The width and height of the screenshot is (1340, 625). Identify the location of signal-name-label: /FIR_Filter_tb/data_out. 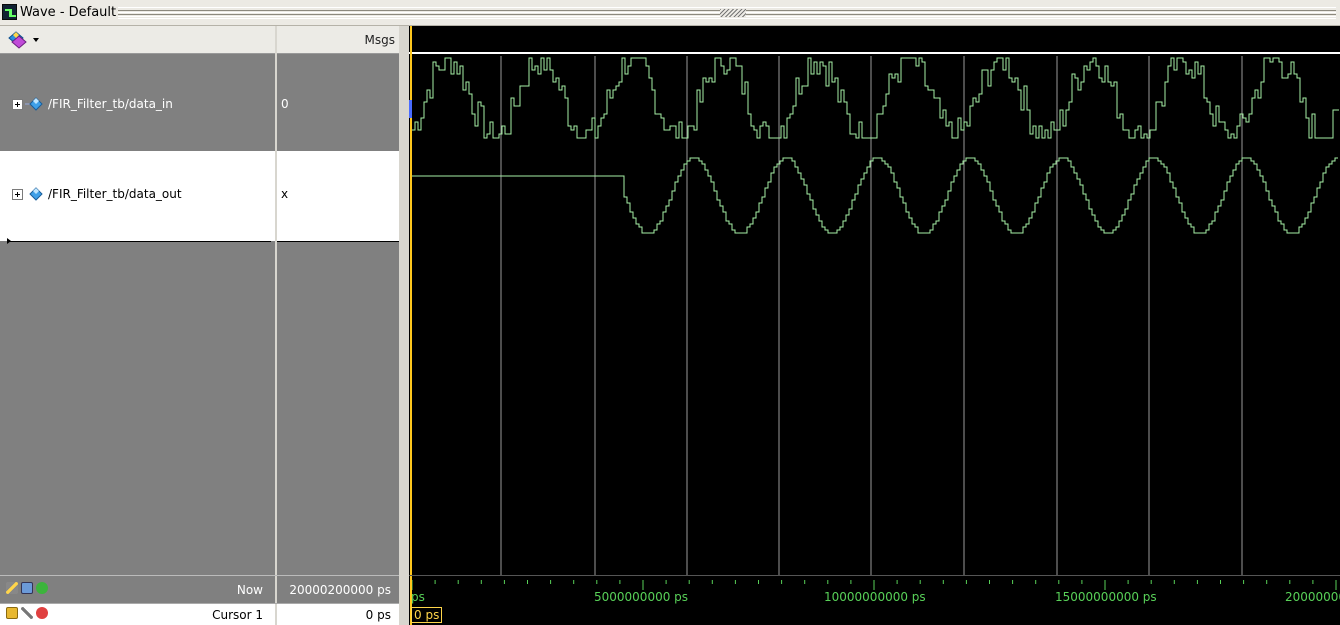
(115, 194).